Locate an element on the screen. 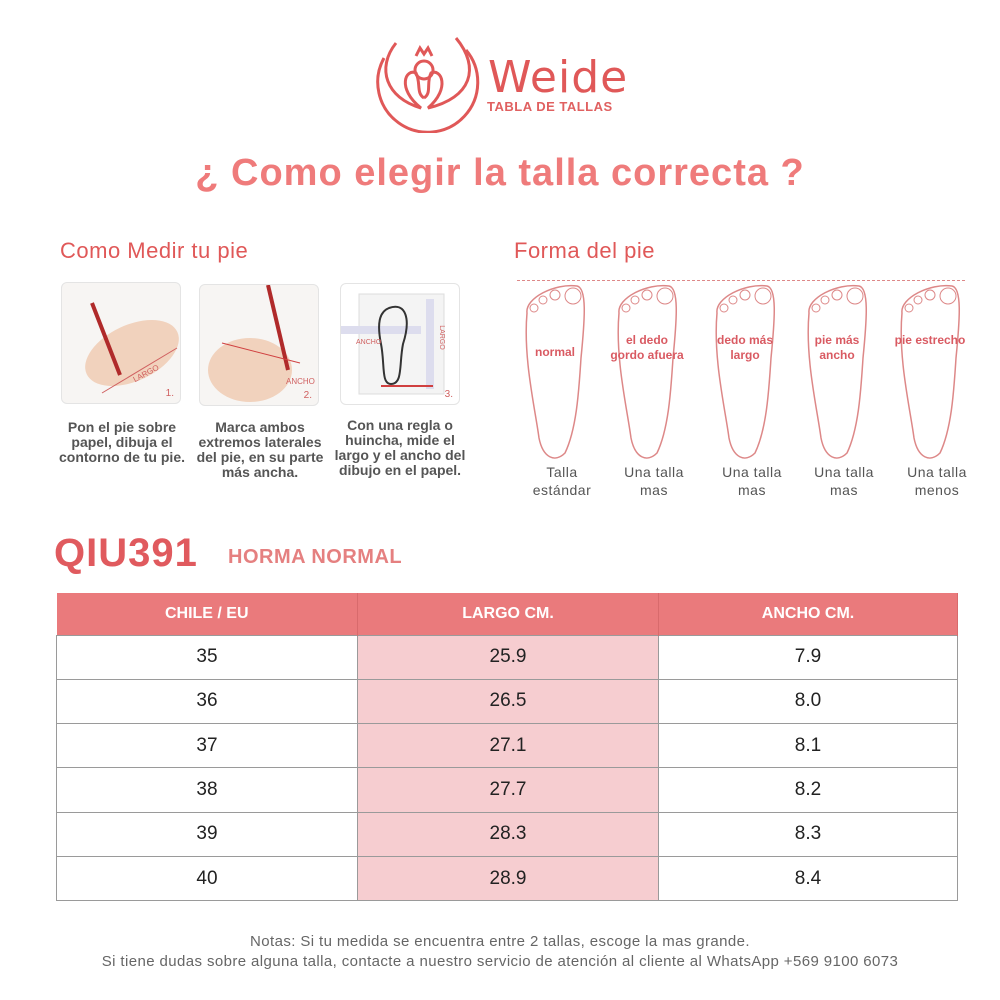 This screenshot has width=1000, height=1000. step-3-image: ANCHO LARGO 3. is located at coordinates (400, 344).